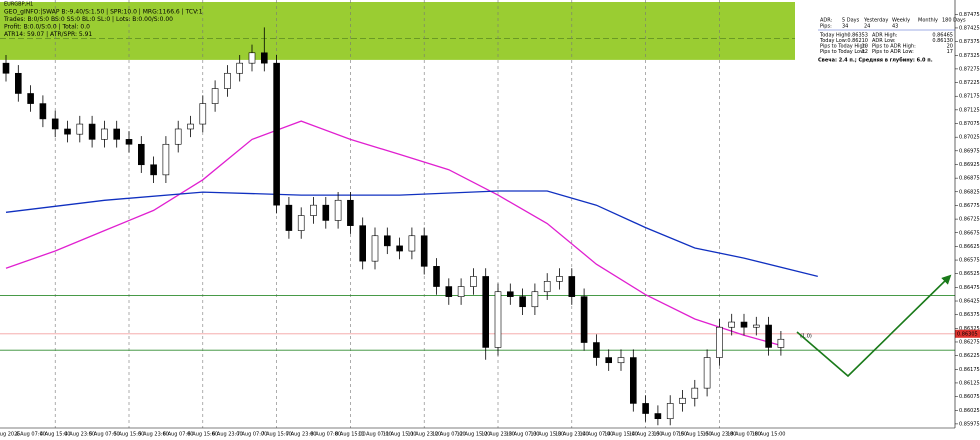 This screenshot has width=980, height=440. What do you see at coordinates (969, 192) in the screenshot?
I see `y-tick-label: 0.86825` at bounding box center [969, 192].